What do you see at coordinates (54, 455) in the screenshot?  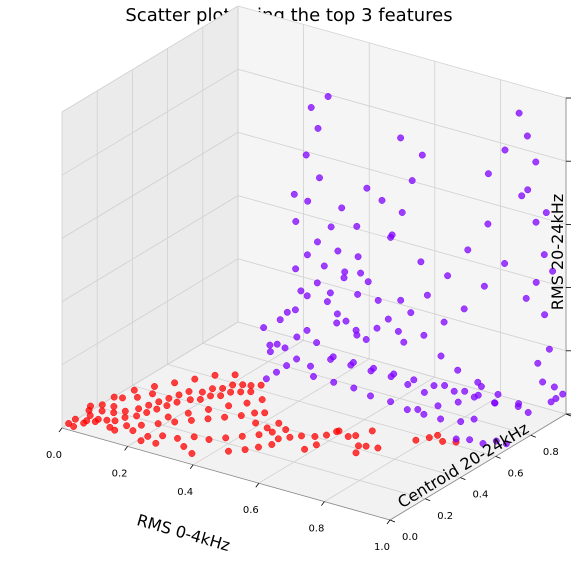 I see `x-tick-label: 0.0` at bounding box center [54, 455].